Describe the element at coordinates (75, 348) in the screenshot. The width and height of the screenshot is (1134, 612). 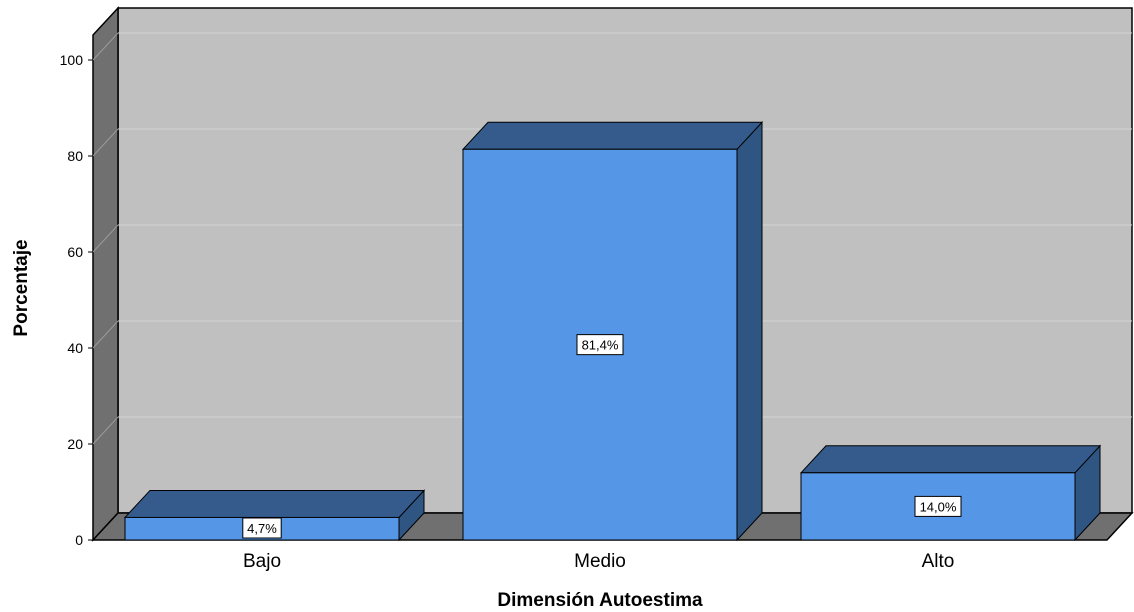
I see `y-tick-label: 40` at that location.